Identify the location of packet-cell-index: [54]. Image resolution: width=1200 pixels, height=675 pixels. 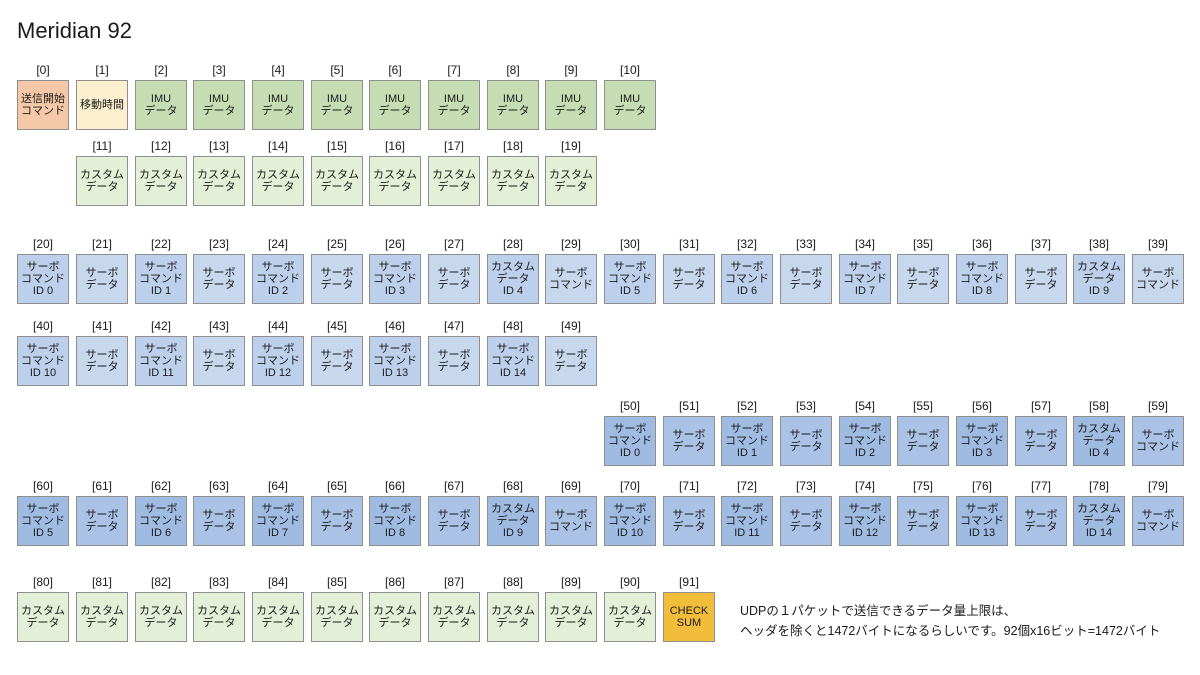
(864, 406).